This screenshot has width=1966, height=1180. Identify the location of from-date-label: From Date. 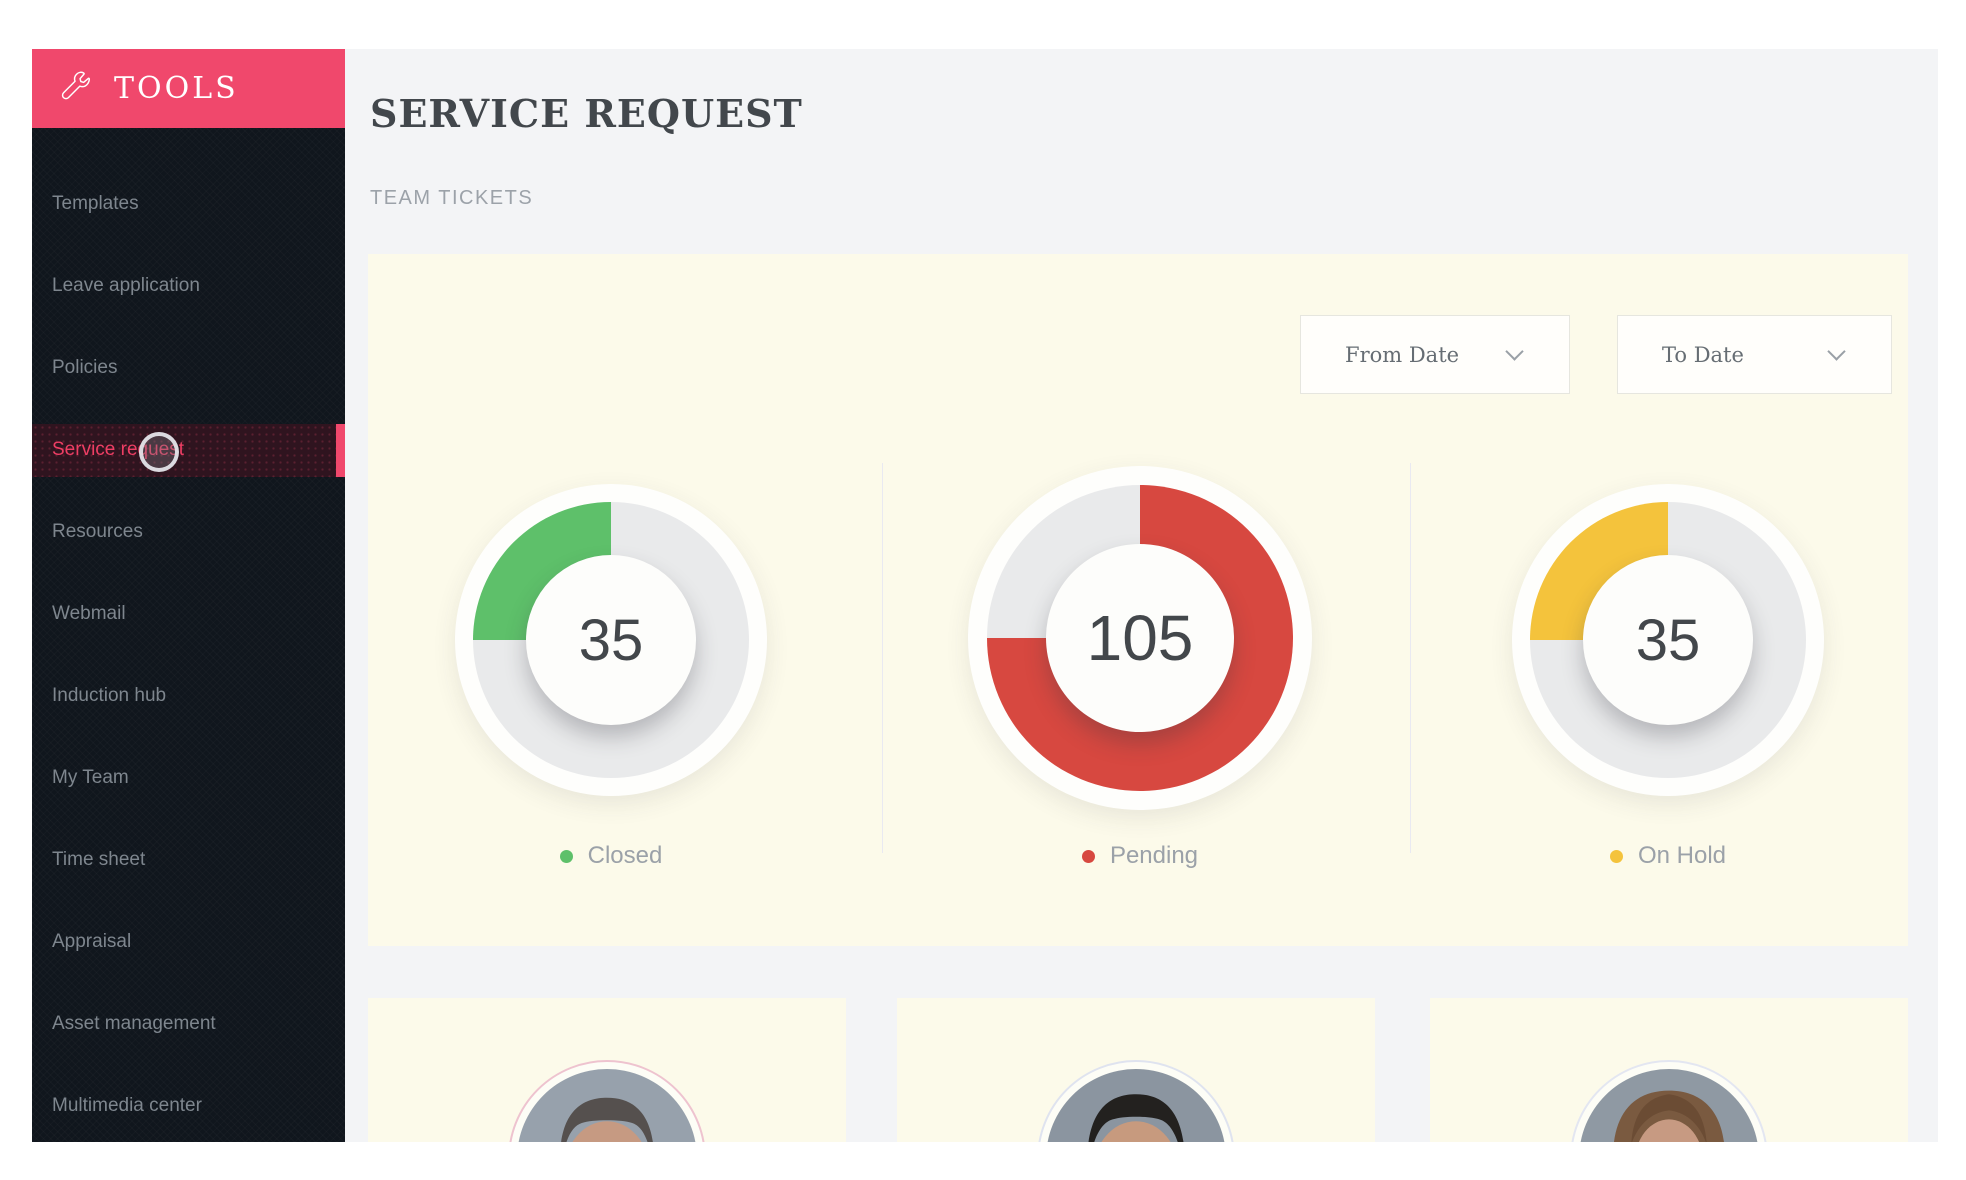
(1402, 354).